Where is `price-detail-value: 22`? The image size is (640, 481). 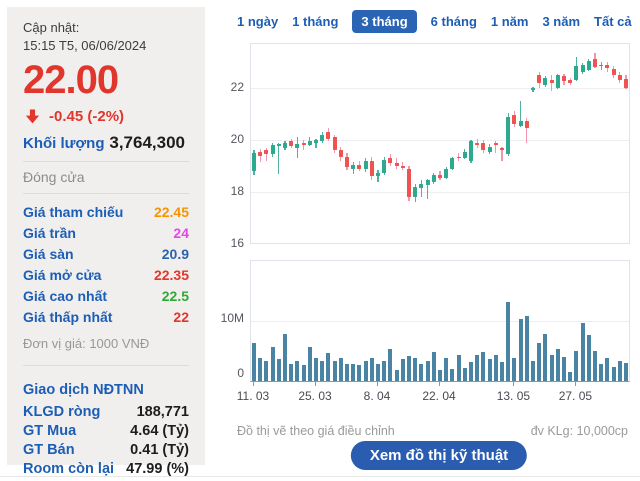 price-detail-value: 22 is located at coordinates (181, 316).